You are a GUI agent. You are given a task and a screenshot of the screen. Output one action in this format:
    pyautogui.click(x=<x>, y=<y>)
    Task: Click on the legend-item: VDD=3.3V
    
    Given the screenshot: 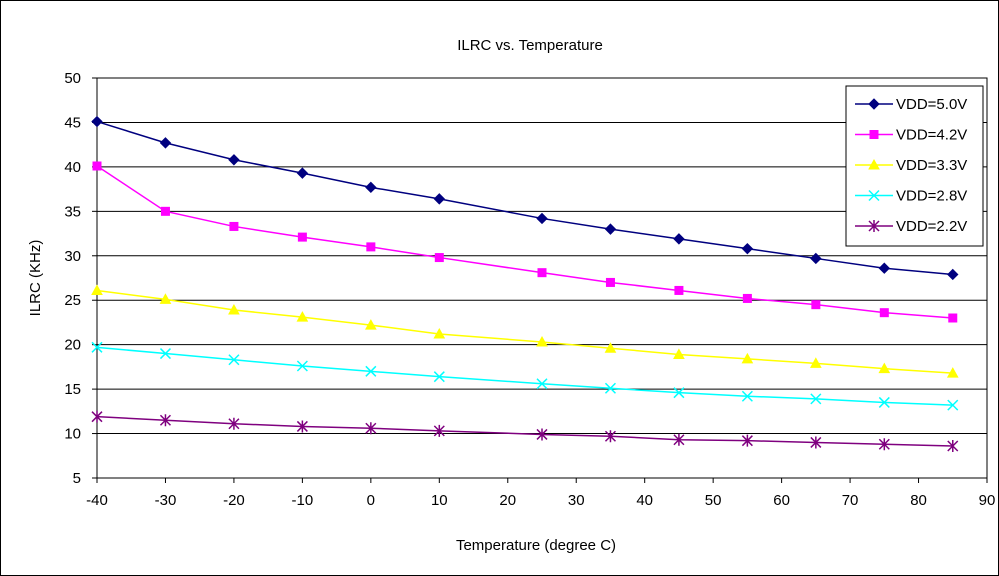 What is the action you would take?
    pyautogui.click(x=911, y=165)
    